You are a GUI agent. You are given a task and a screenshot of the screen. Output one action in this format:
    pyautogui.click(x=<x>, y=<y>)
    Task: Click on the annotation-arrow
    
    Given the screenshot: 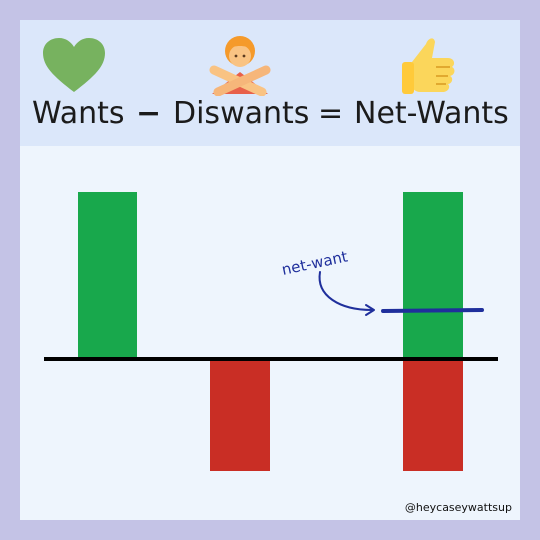 What is the action you would take?
    pyautogui.click(x=345, y=291)
    